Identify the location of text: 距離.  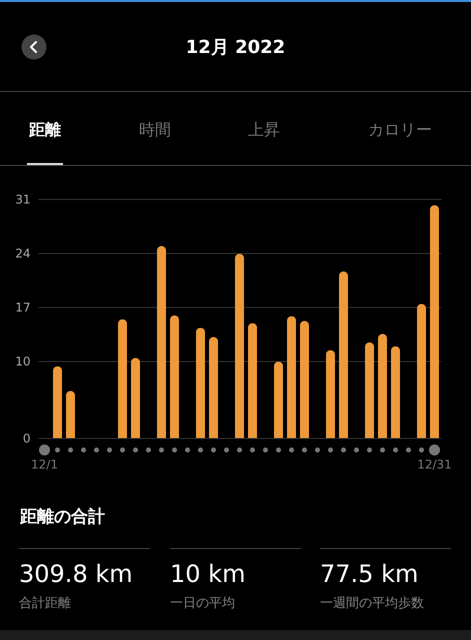
(45, 130).